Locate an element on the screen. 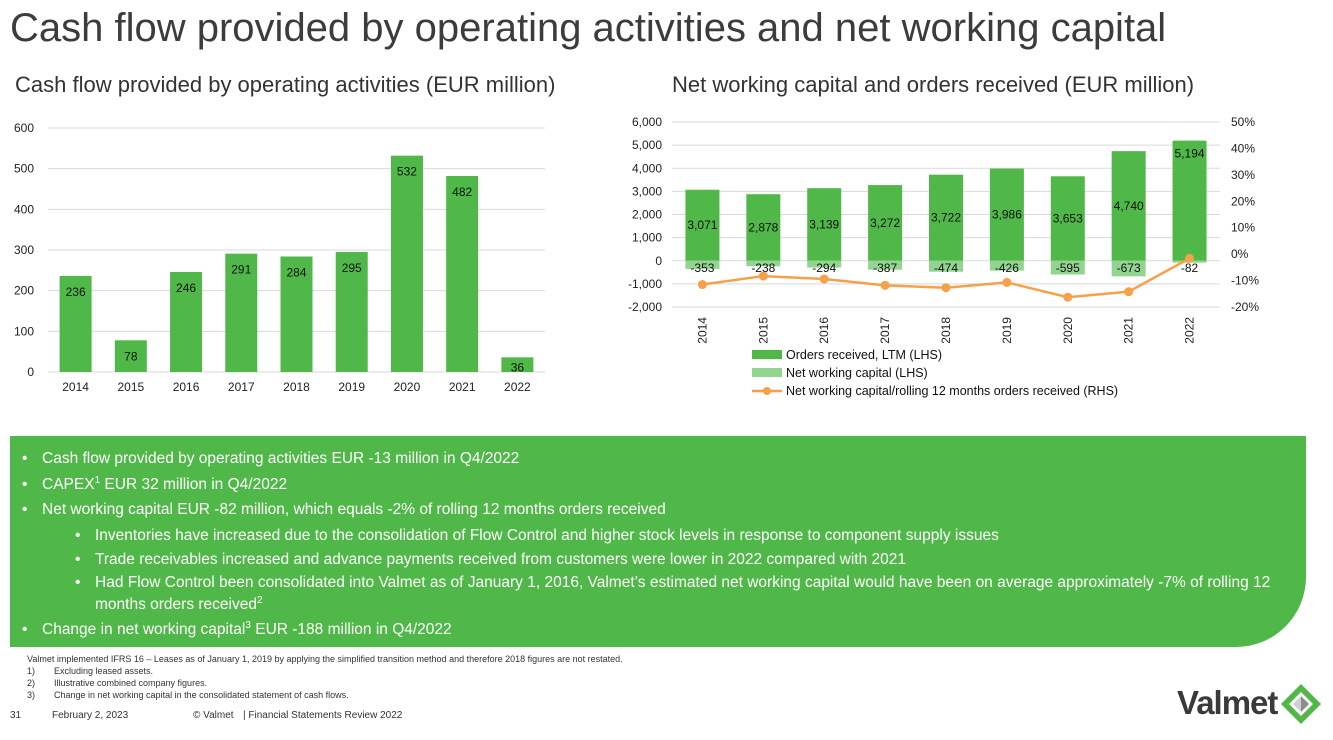 The height and width of the screenshot is (740, 1333). data-label-2014: 236 is located at coordinates (76, 292).